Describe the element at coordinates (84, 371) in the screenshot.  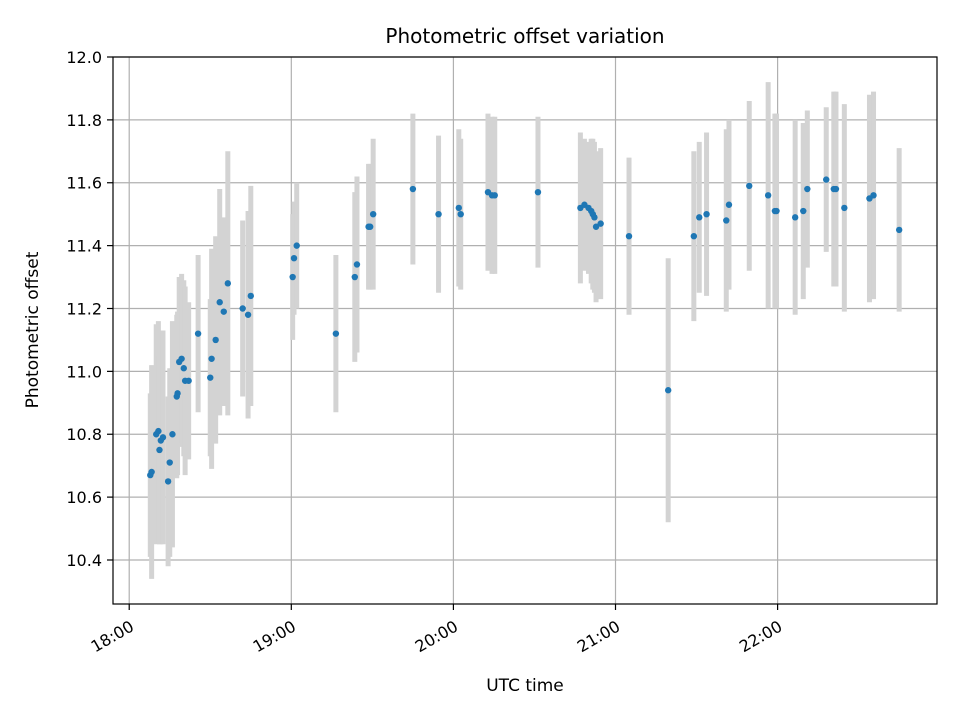
I see `y-tick-label: 11.0` at that location.